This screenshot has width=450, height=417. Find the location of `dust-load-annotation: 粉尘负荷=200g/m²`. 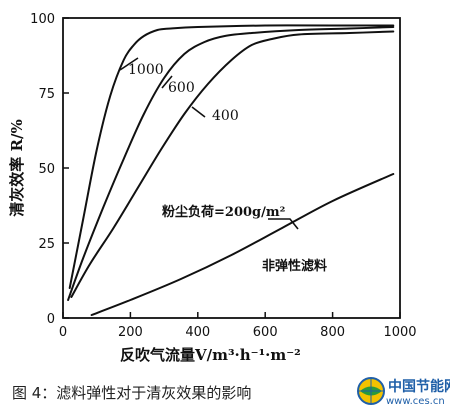

dust-load-annotation: 粉尘负荷=200g/m² is located at coordinates (223, 212).